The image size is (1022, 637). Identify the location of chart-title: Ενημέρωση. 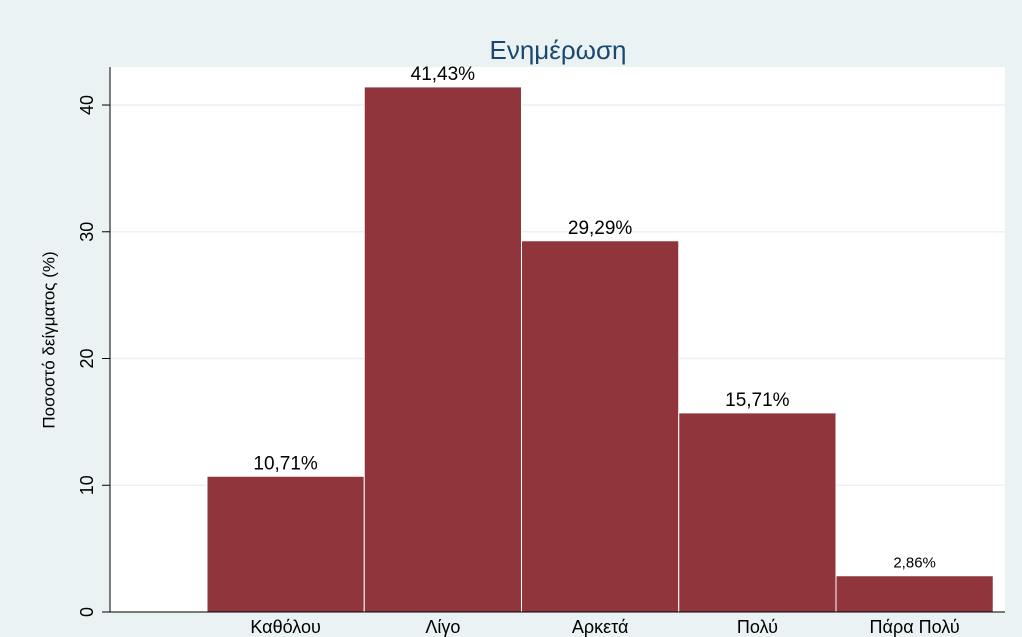
(558, 50).